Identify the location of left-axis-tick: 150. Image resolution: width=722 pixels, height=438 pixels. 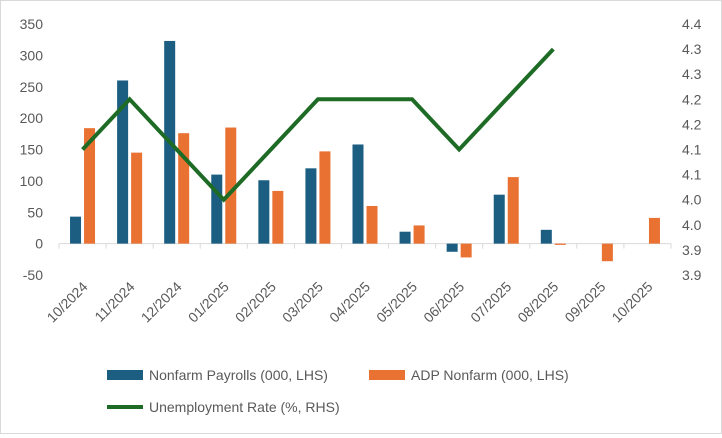
(32, 150).